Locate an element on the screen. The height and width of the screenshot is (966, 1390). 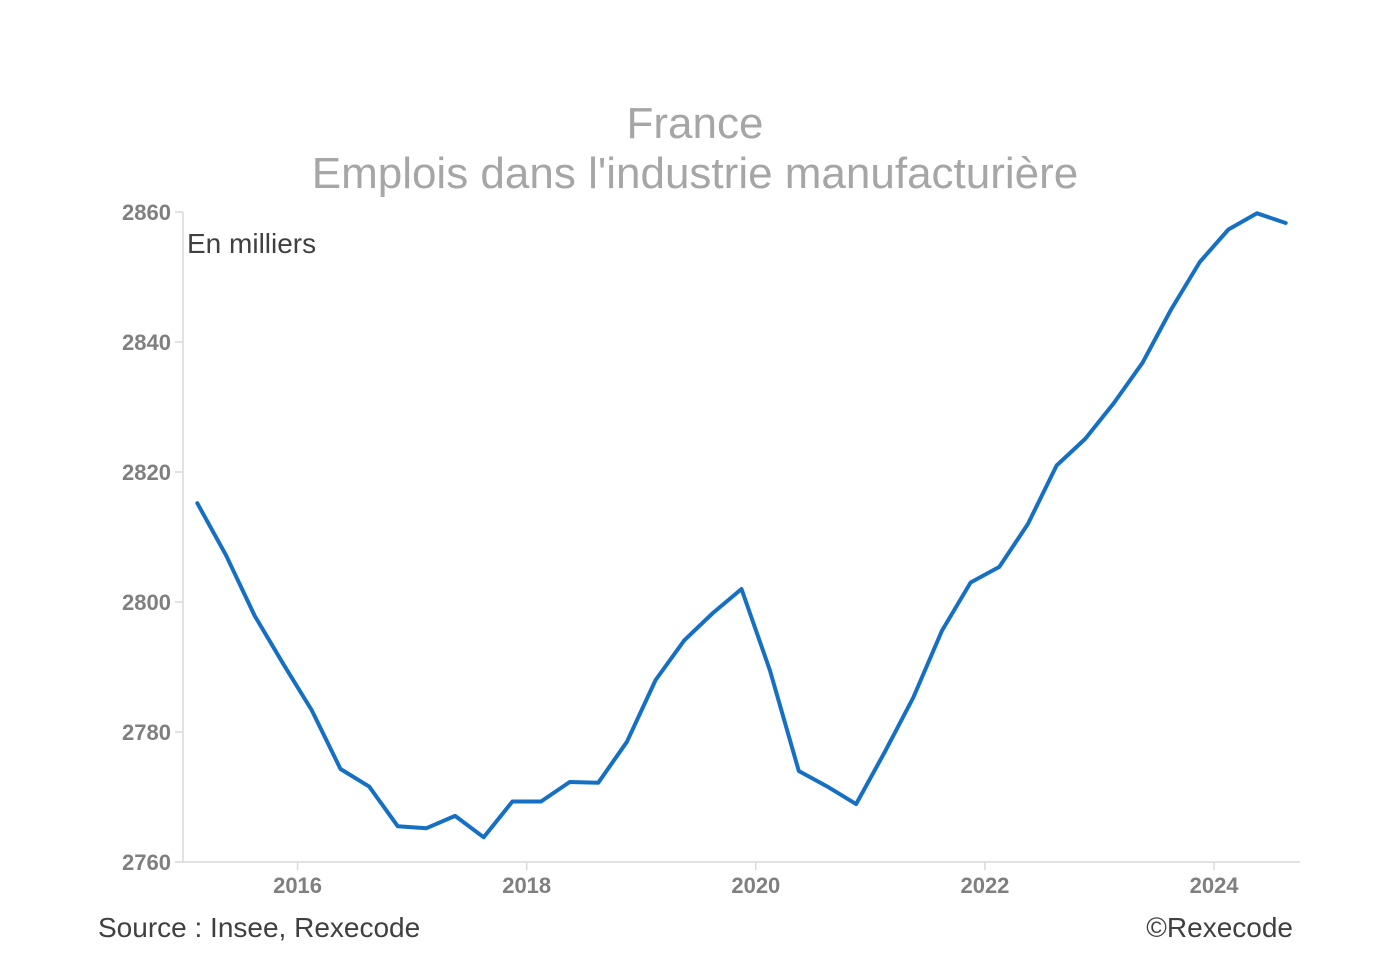
x-tick-label: 2022 is located at coordinates (984, 885).